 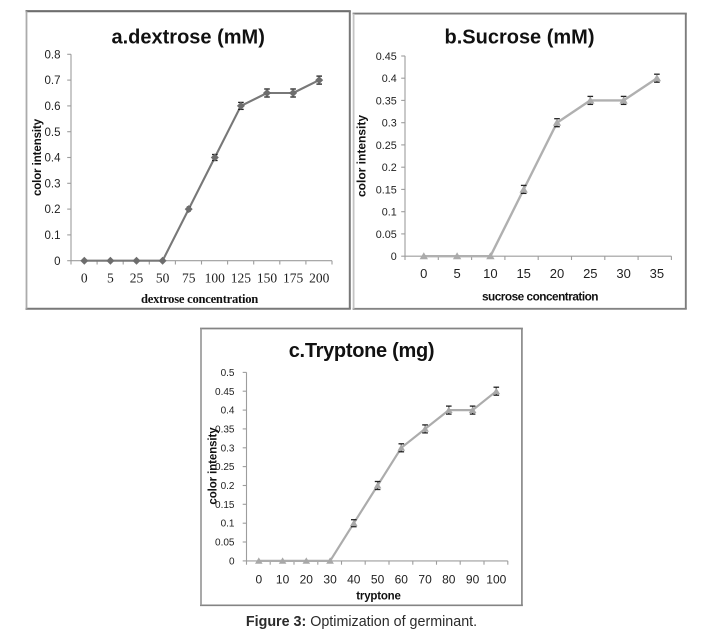 I want to click on svg-text: 150, so click(x=267, y=278).